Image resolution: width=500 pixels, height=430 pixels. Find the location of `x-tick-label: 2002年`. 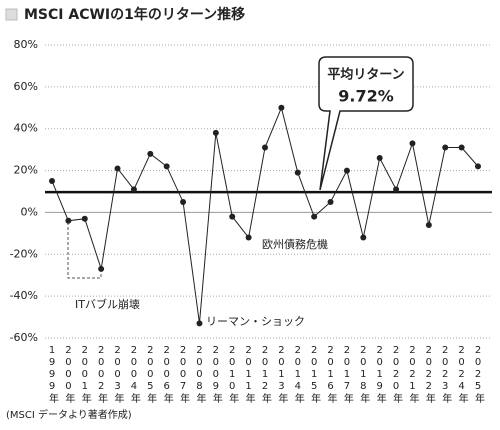

x-tick-label: 2002年 is located at coordinates (102, 374).